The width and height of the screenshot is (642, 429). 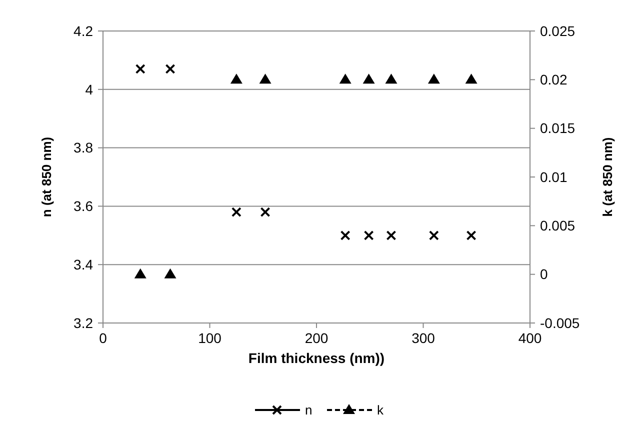 What do you see at coordinates (560, 322) in the screenshot?
I see `y2-tick-label: -0.005` at bounding box center [560, 322].